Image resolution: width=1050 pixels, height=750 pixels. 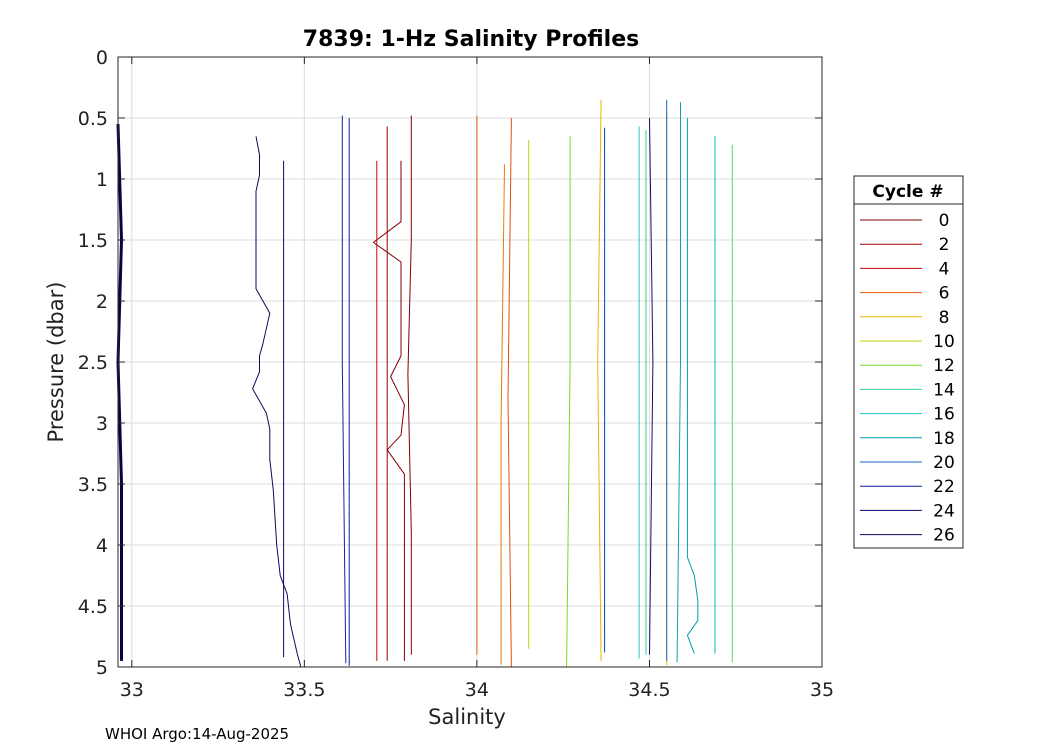 I want to click on x-tick-label: 34.5, so click(x=649, y=690).